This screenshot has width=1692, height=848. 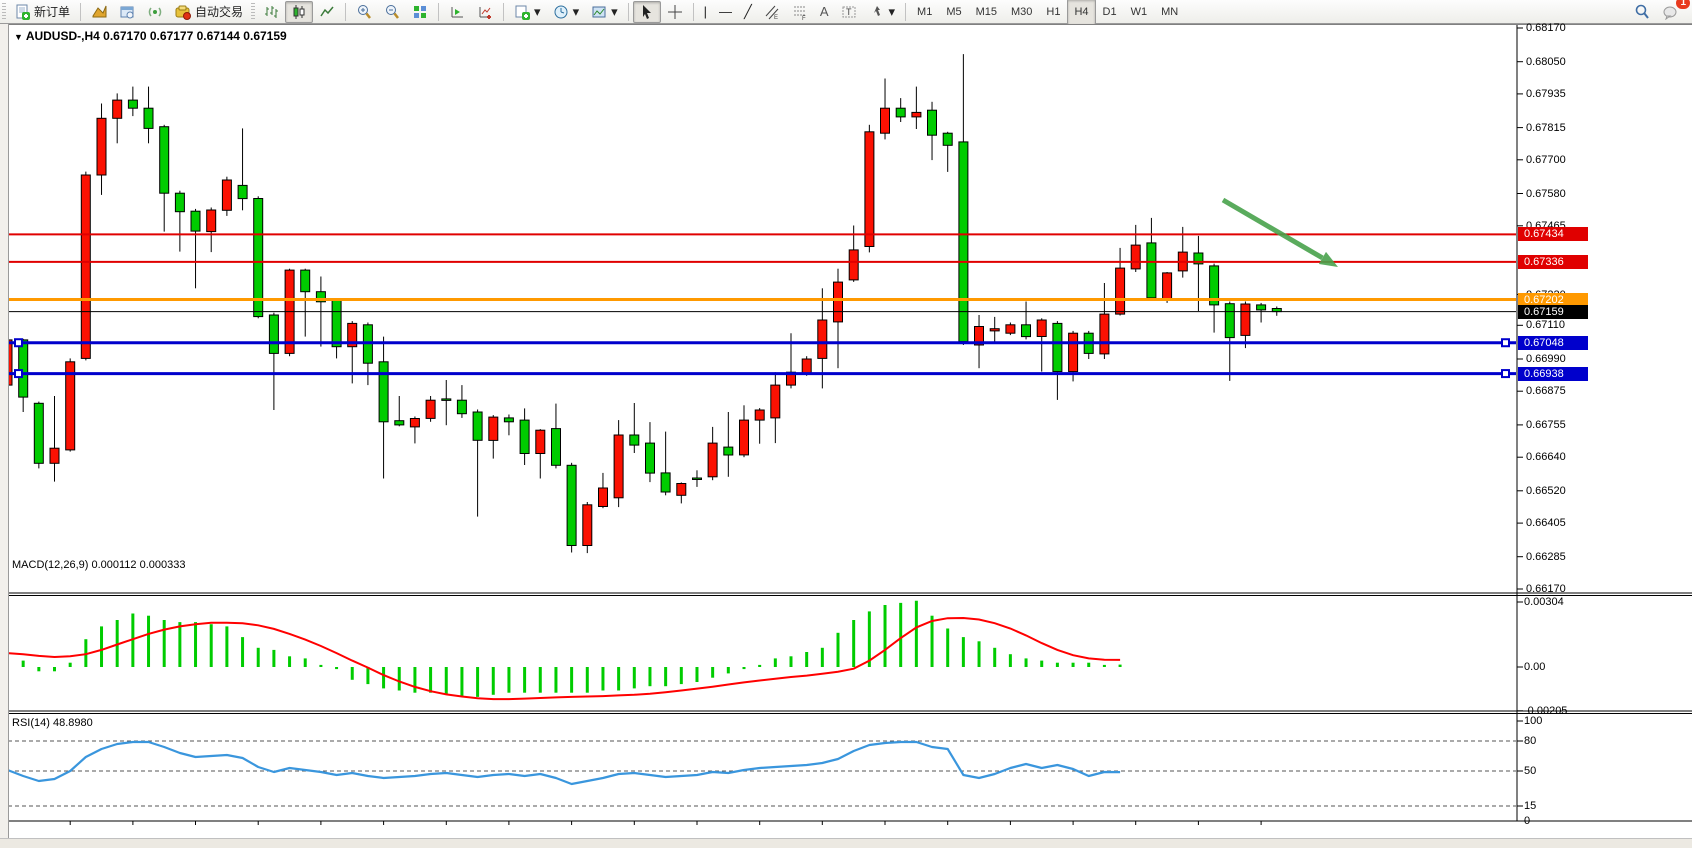 I want to click on channel-icon: E, so click(x=772, y=12).